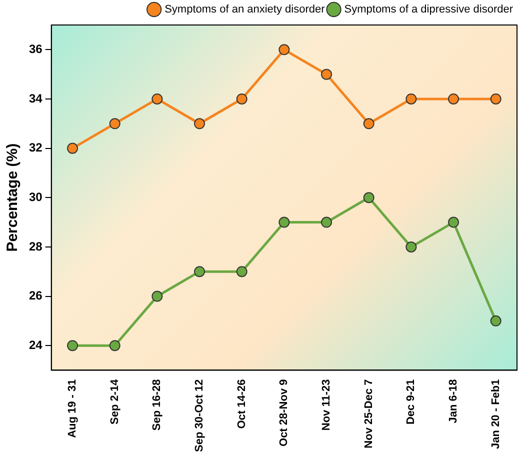 The image size is (525, 455). Describe the element at coordinates (35, 49) in the screenshot. I see `y-tick-label: 36` at that location.